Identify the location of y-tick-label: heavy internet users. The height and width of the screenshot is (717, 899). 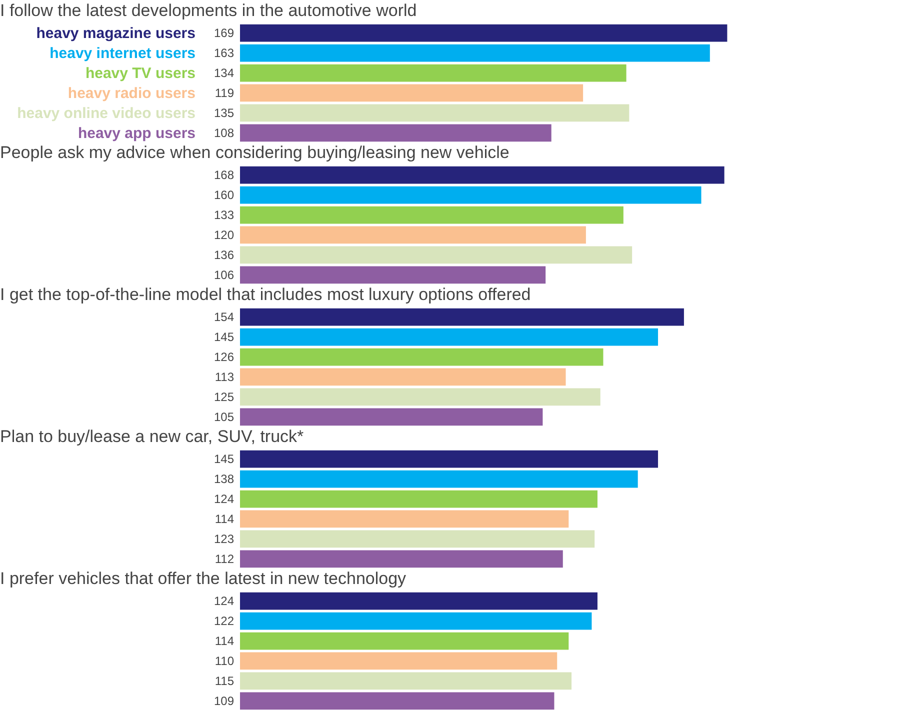
(123, 53).